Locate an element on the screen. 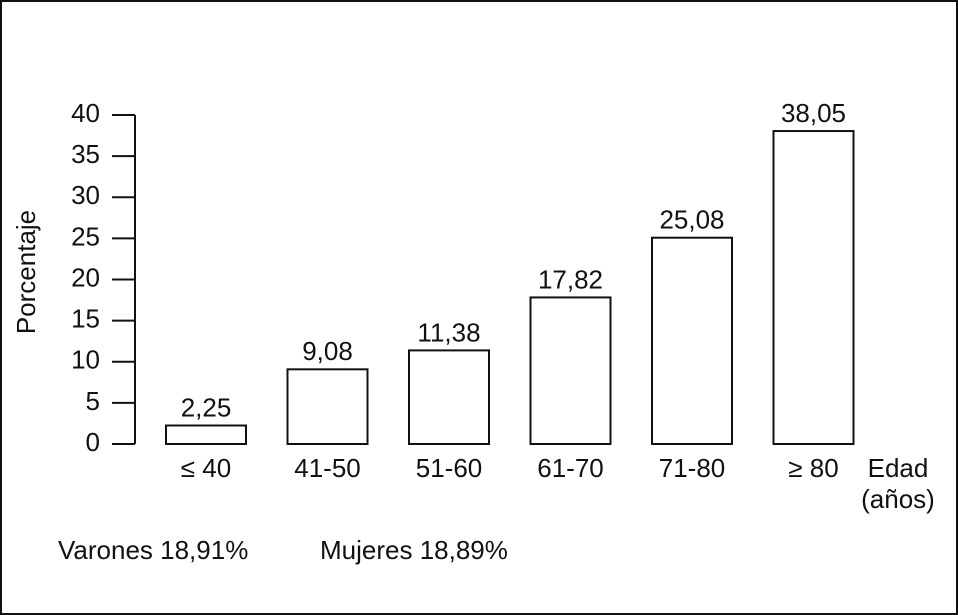 The width and height of the screenshot is (958, 615). y-tick-label: 35 is located at coordinates (85, 154).